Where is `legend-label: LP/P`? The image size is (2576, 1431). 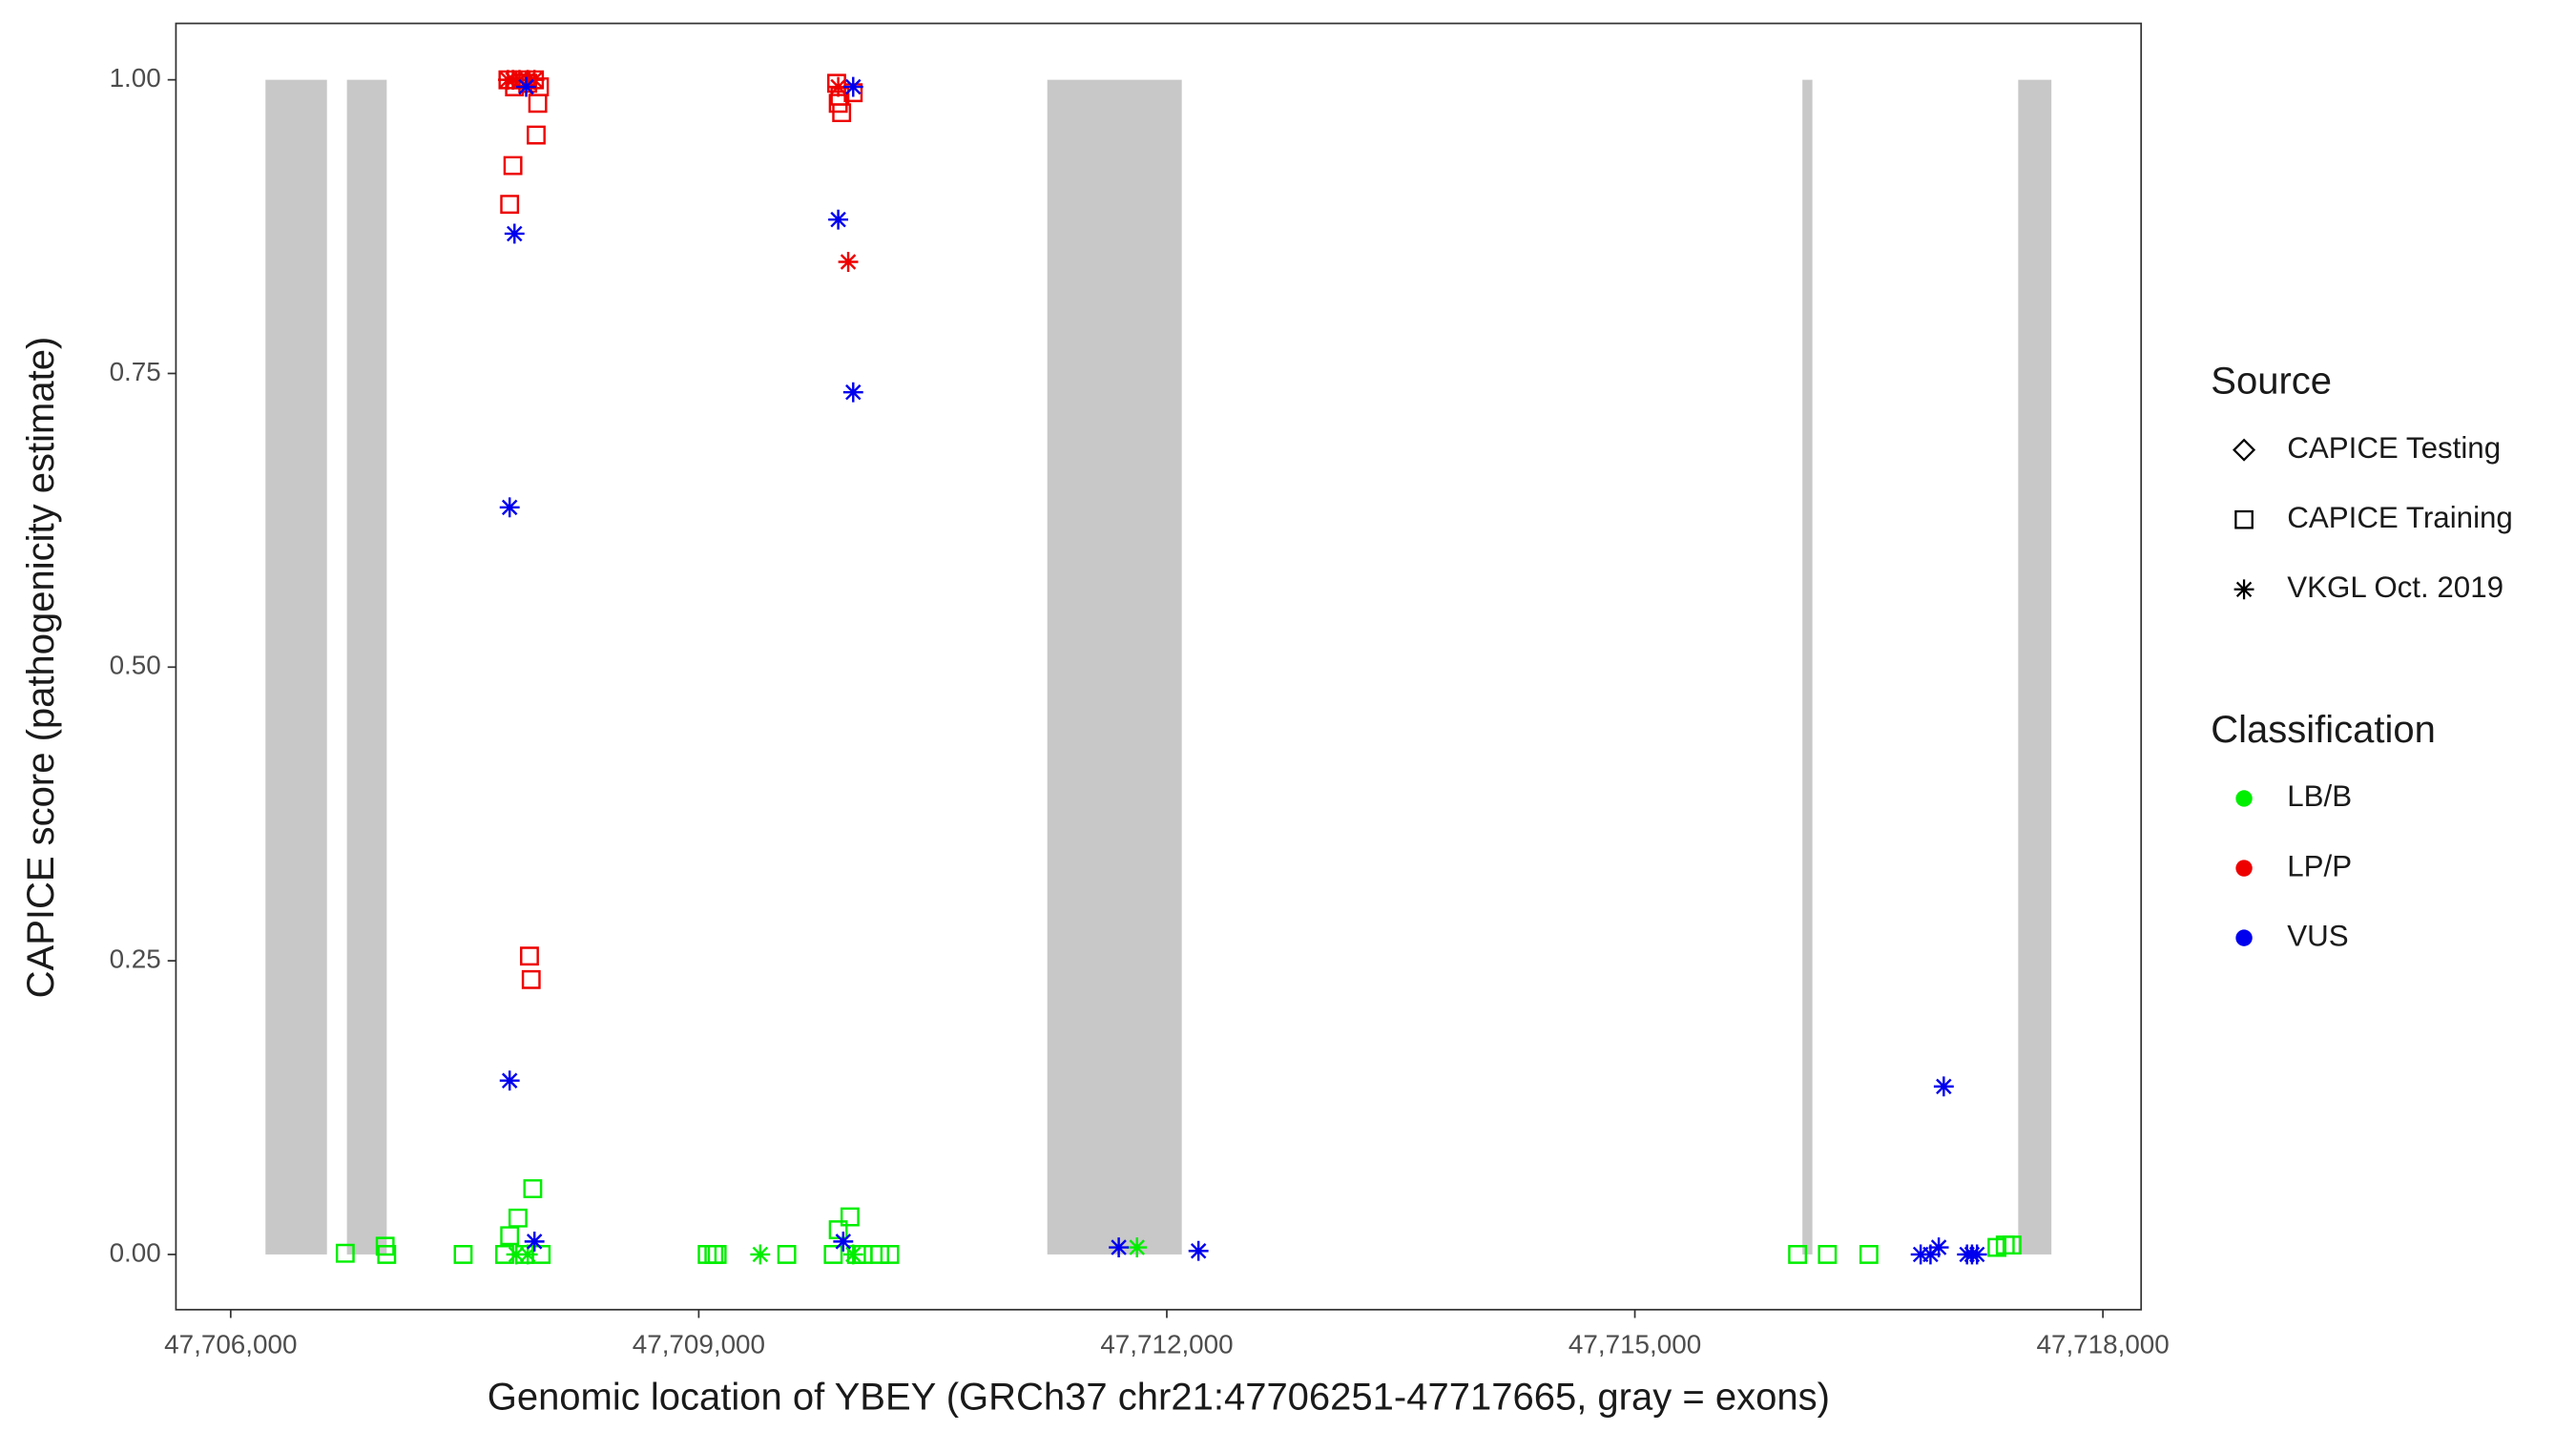 legend-label: LP/P is located at coordinates (2319, 865).